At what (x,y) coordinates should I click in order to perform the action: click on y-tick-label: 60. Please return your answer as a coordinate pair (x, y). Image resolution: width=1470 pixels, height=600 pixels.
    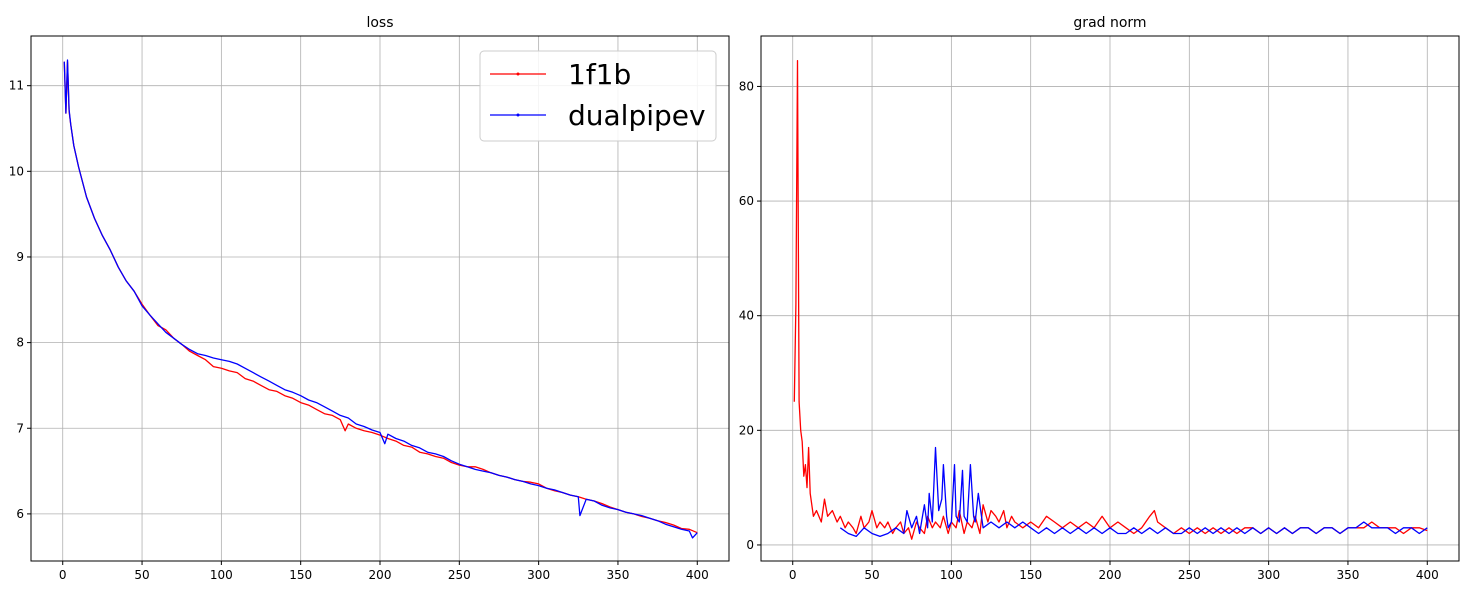
    Looking at the image, I should click on (746, 201).